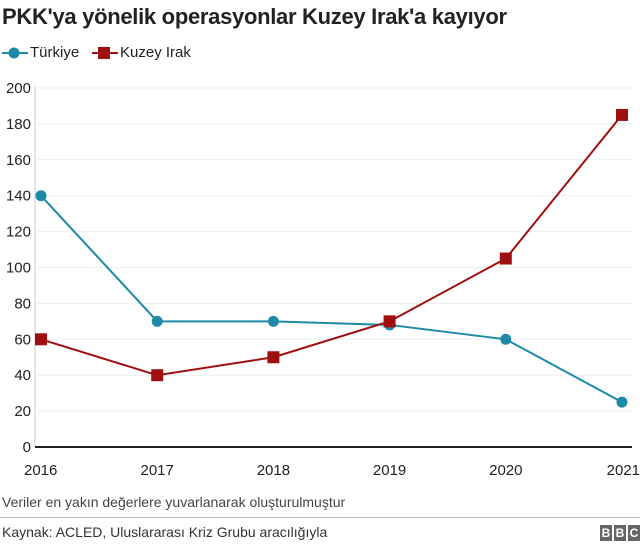  I want to click on circle-marker-icon, so click(15, 52).